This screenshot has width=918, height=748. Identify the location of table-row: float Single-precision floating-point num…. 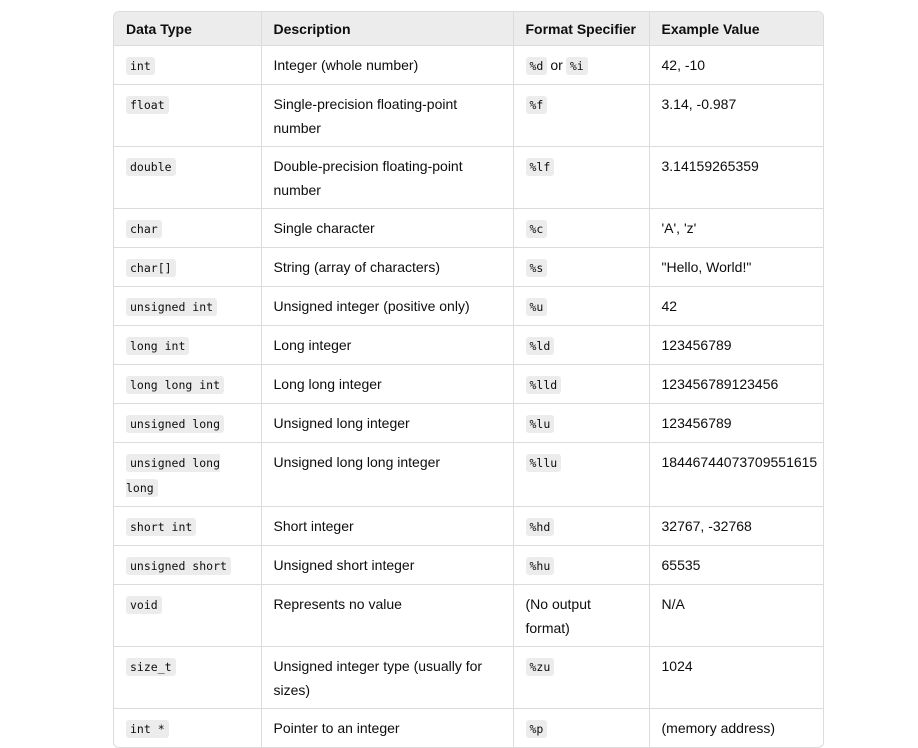
(468, 115).